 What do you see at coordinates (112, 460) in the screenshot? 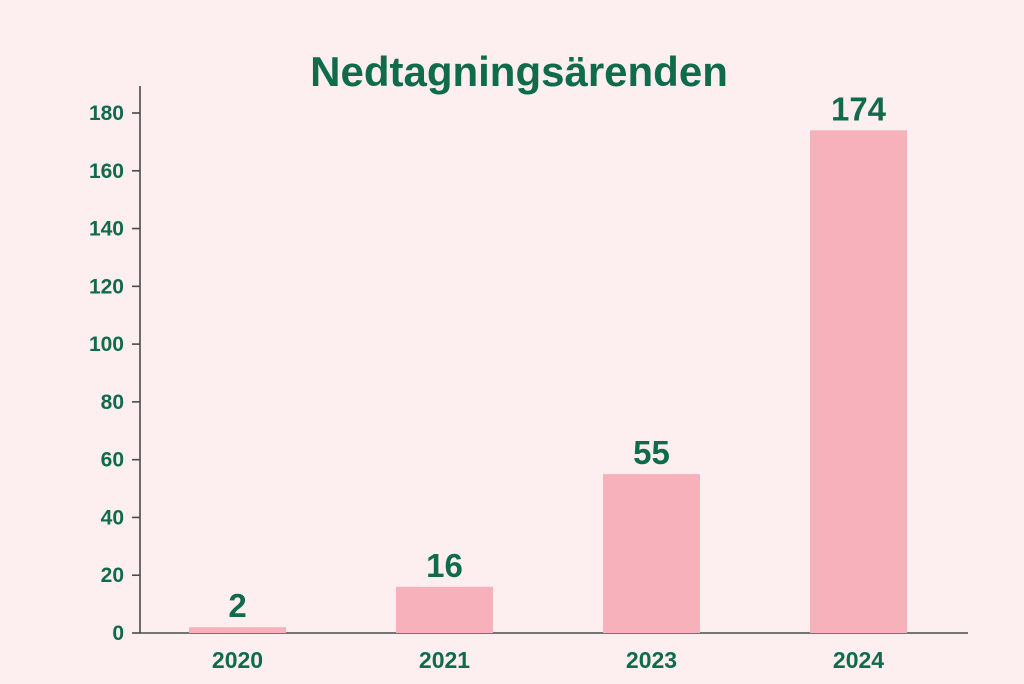
I see `y-tick-label: 60` at bounding box center [112, 460].